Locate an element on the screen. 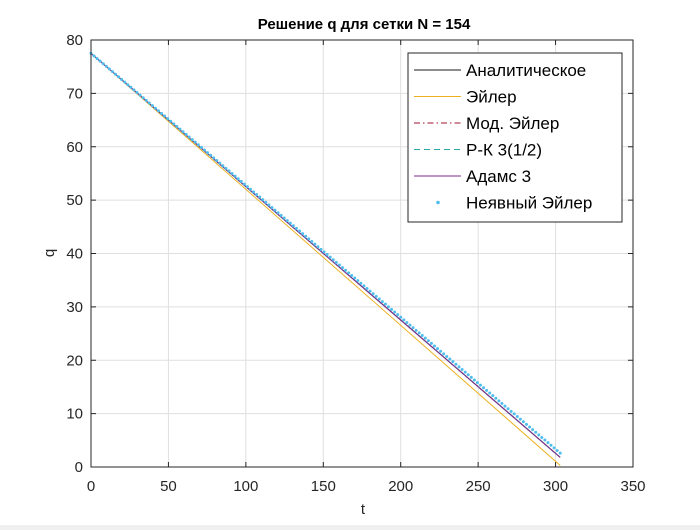  y-tick-label: 30 is located at coordinates (74, 307).